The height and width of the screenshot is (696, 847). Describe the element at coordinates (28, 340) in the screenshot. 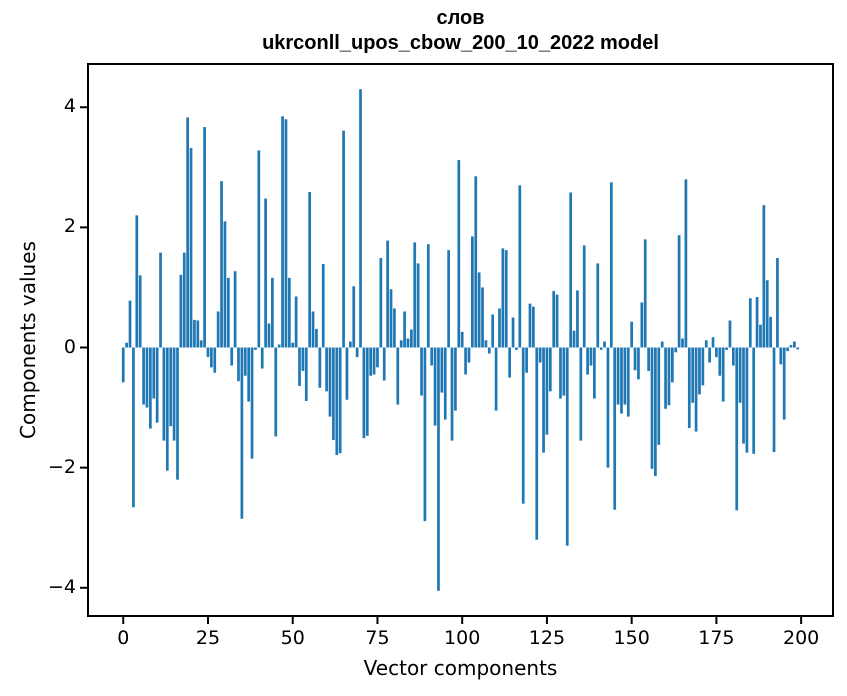

I see `y-axis-label: Components values` at that location.